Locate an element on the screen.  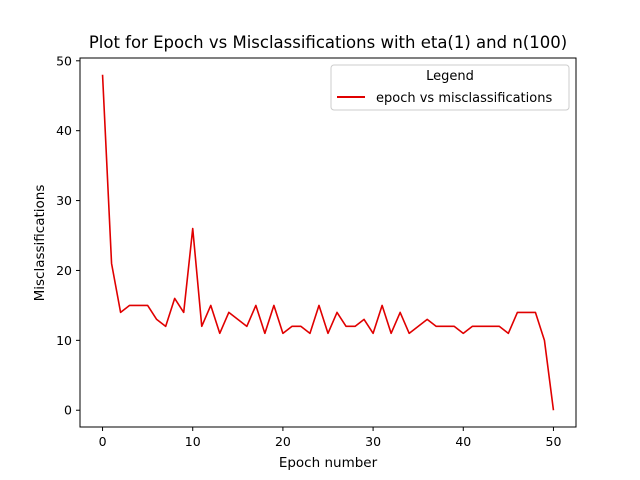
y-tick-label: 10 is located at coordinates (64, 340).